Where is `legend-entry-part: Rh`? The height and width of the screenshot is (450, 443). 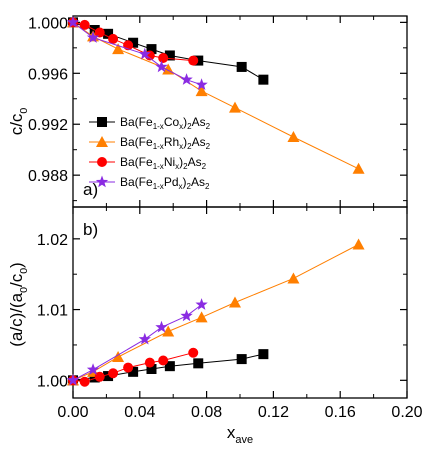
legend-entry-part: Rh is located at coordinates (171, 142).